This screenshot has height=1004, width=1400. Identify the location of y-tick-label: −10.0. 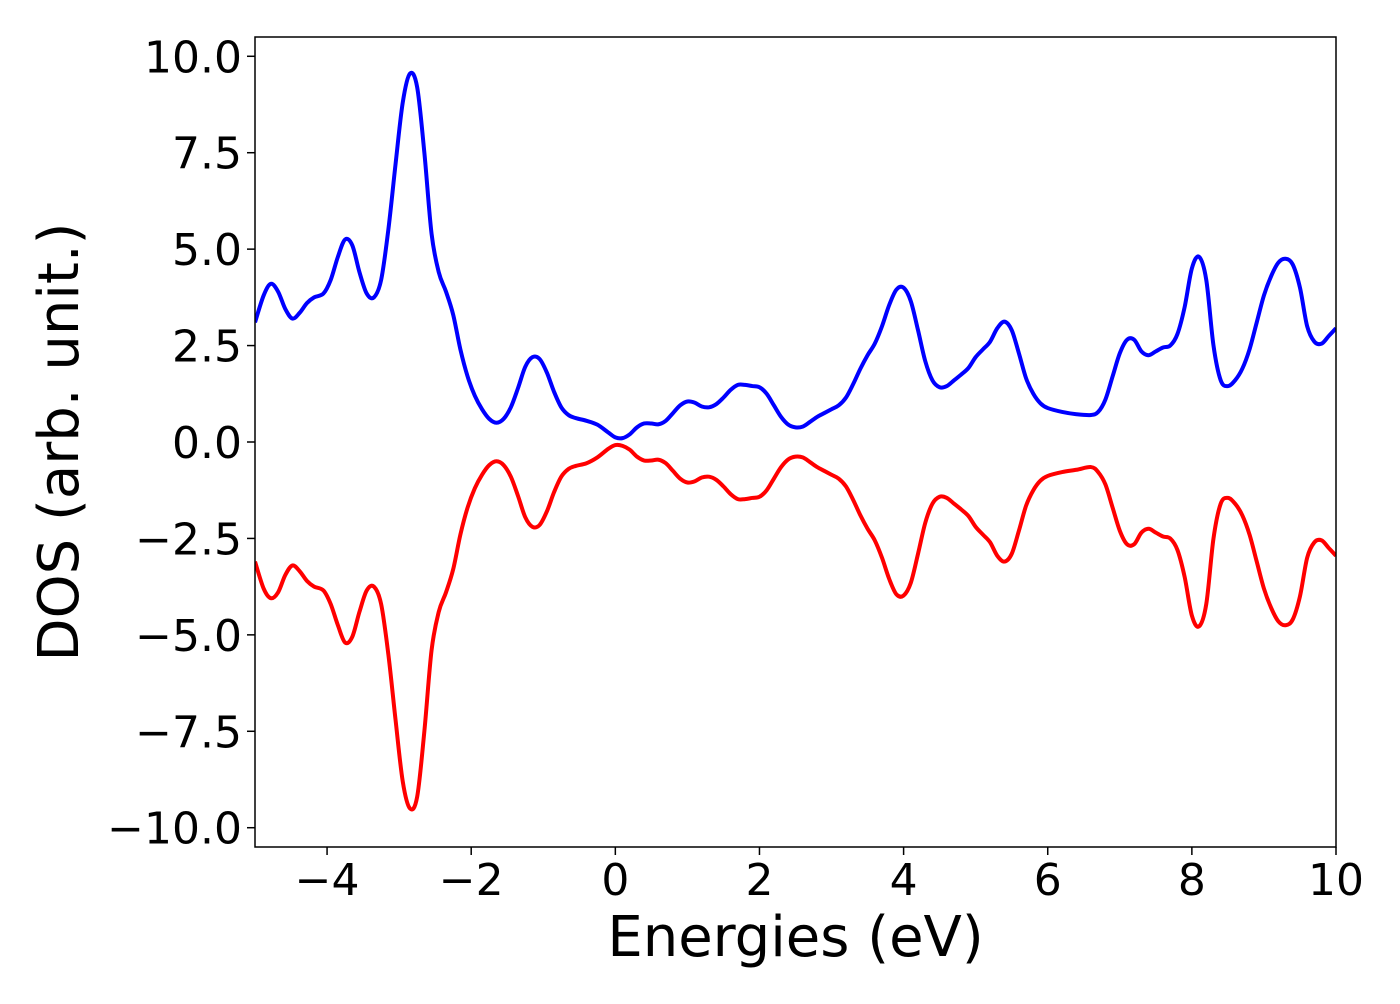
(174, 829).